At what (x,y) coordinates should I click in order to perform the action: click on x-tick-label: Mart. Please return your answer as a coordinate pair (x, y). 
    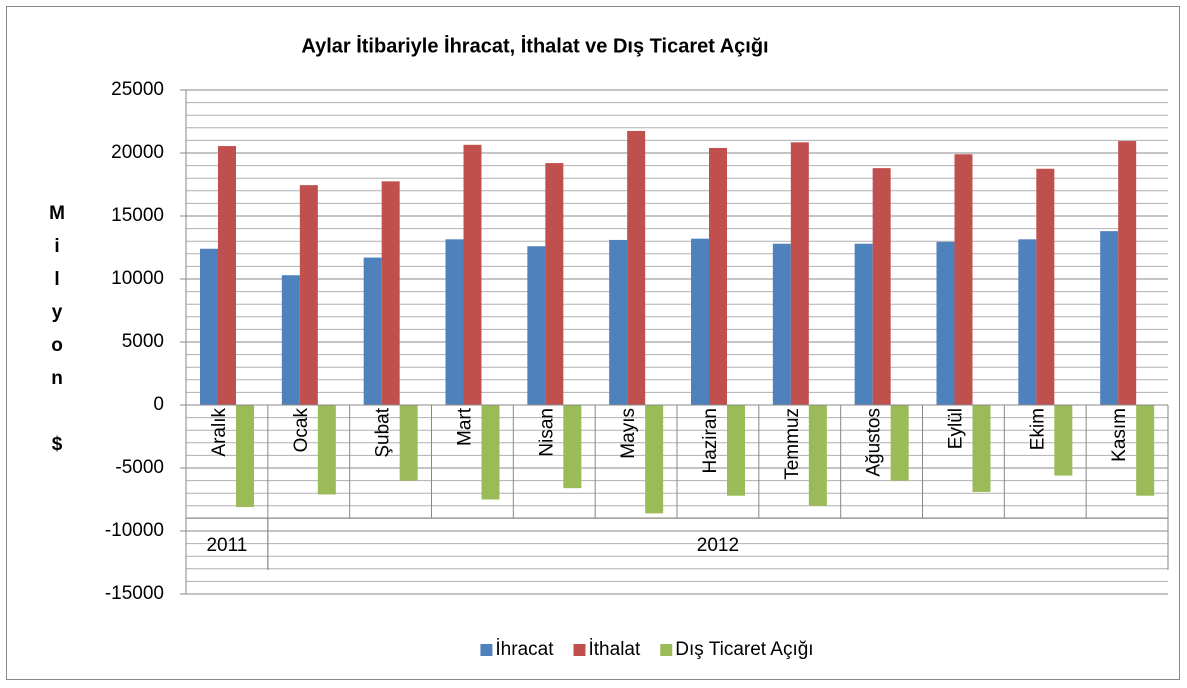
    Looking at the image, I should click on (464, 426).